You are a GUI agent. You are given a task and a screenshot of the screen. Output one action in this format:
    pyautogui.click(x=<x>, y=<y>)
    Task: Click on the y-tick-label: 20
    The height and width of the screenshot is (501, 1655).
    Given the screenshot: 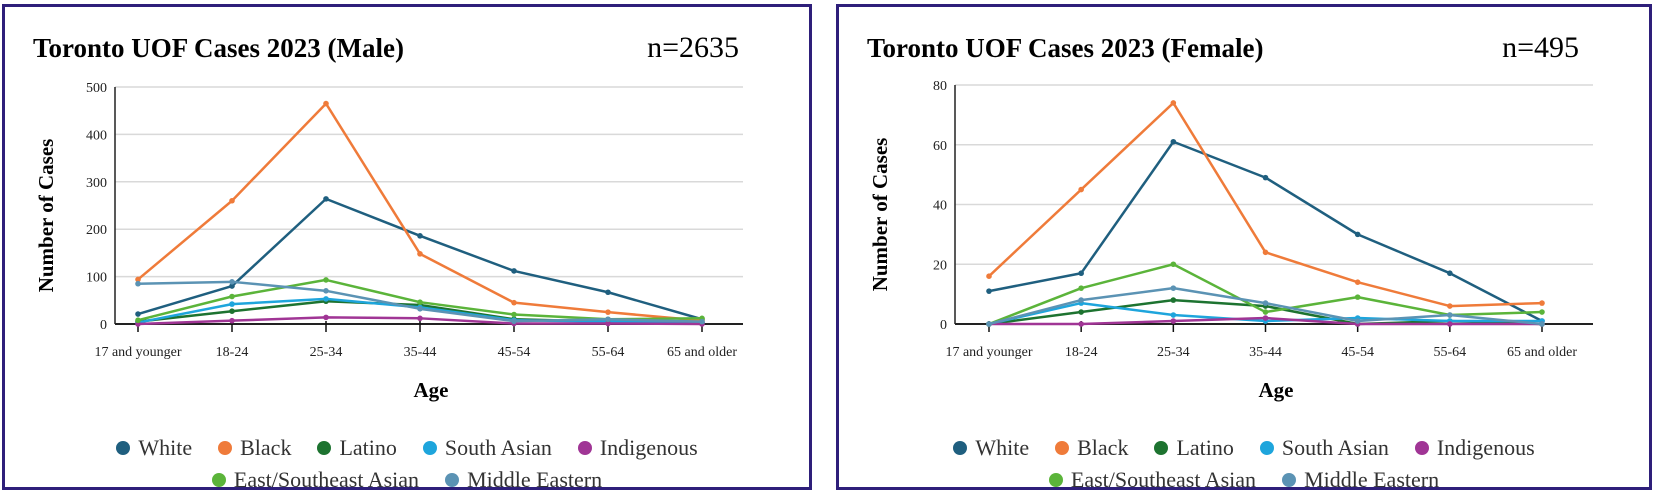 What is the action you would take?
    pyautogui.click(x=940, y=265)
    